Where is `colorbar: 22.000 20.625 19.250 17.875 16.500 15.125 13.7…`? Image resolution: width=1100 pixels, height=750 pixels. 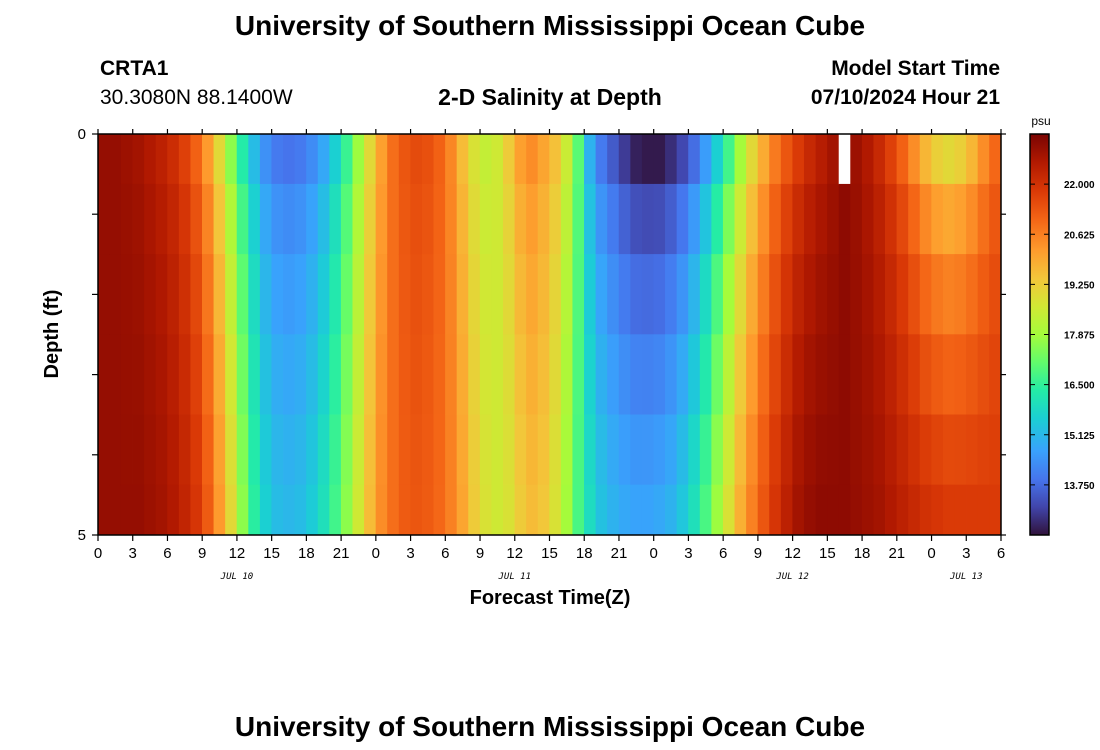 colorbar: 22.000 20.625 19.250 17.875 16.500 15.125 13.7… is located at coordinates (1062, 334).